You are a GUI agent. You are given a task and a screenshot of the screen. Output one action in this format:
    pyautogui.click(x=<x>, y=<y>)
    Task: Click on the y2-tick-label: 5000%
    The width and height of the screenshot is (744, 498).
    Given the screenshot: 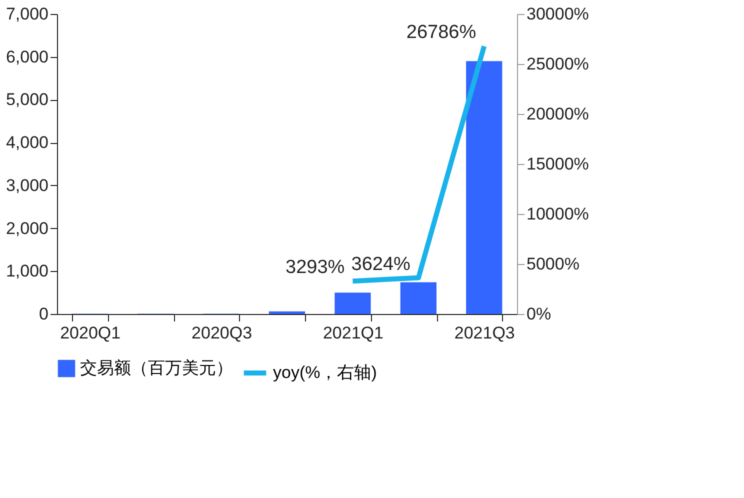 What is the action you would take?
    pyautogui.click(x=553, y=264)
    